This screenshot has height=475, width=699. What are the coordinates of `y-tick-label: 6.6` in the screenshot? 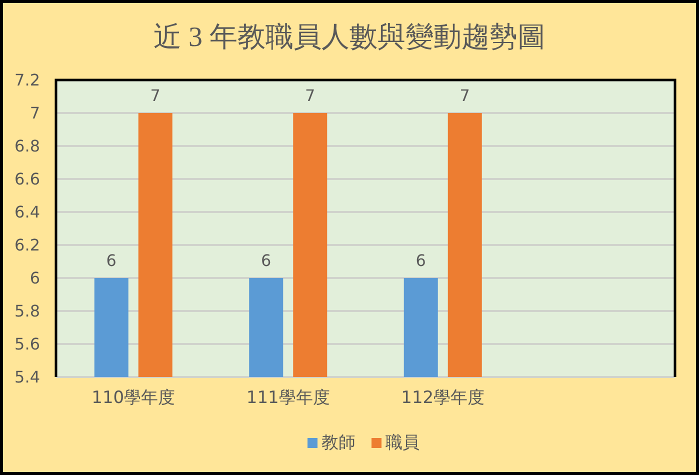 It's located at (27, 179).